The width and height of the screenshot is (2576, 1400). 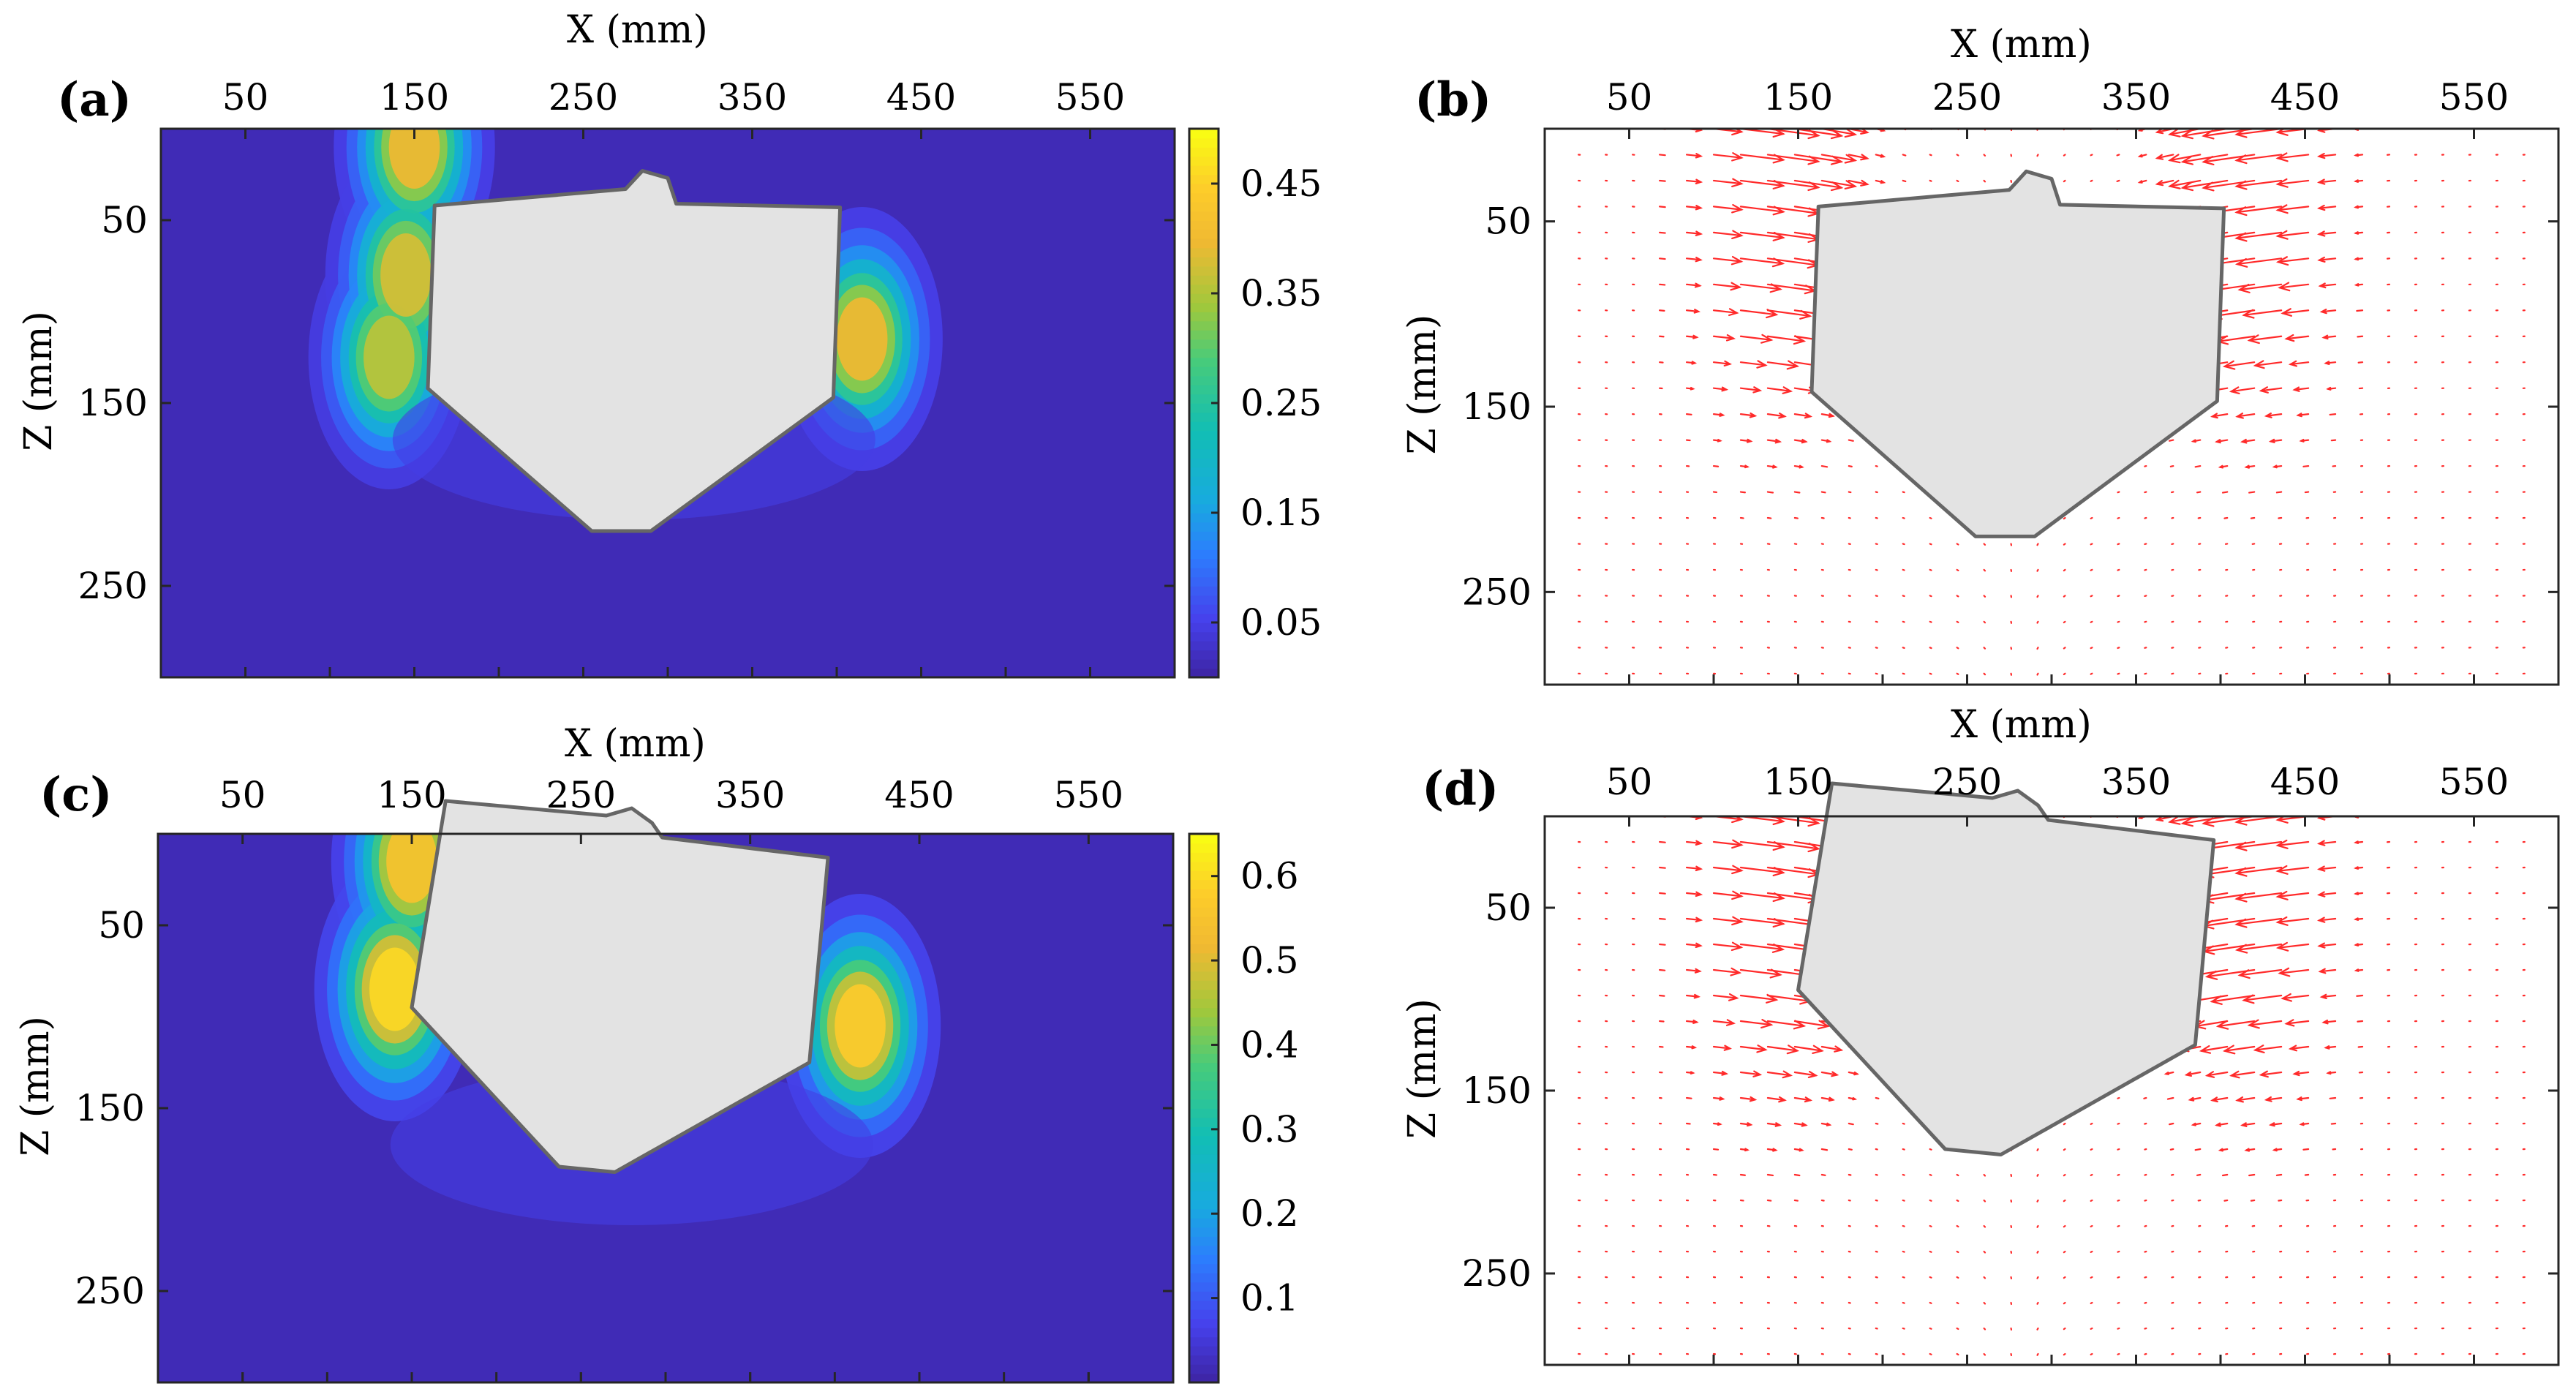 What do you see at coordinates (1281, 294) in the screenshot?
I see `colorbar-tick-label: 0.35` at bounding box center [1281, 294].